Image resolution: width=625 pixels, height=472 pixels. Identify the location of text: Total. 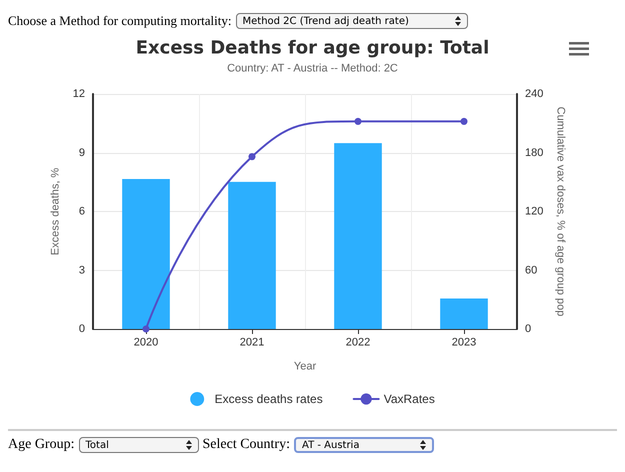
(97, 445).